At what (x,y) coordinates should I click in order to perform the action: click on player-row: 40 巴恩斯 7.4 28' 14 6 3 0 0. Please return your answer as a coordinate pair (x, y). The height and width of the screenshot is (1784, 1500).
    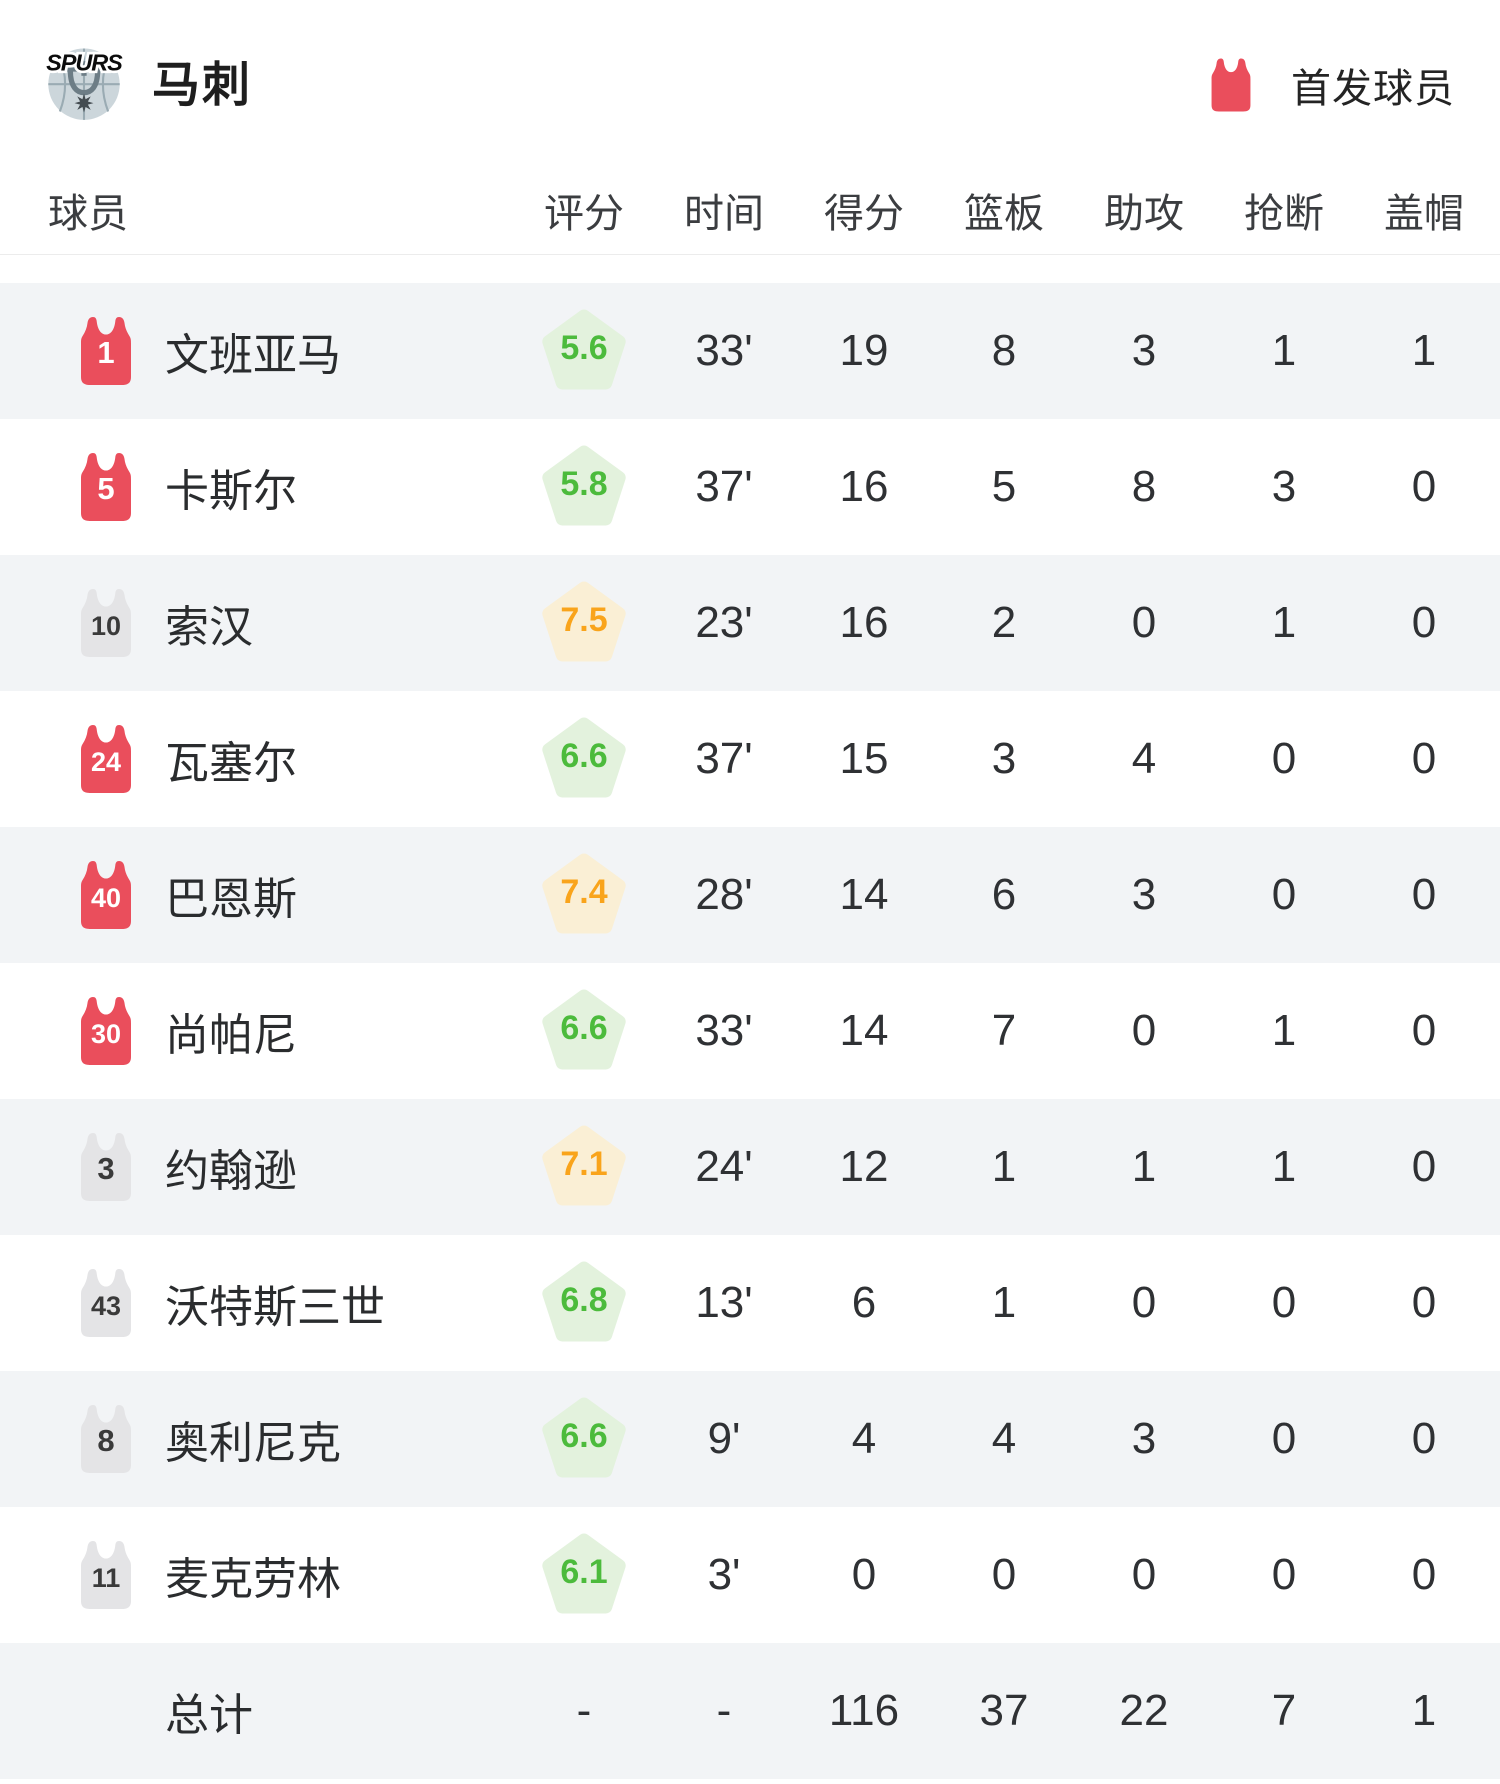
    Looking at the image, I should click on (750, 895).